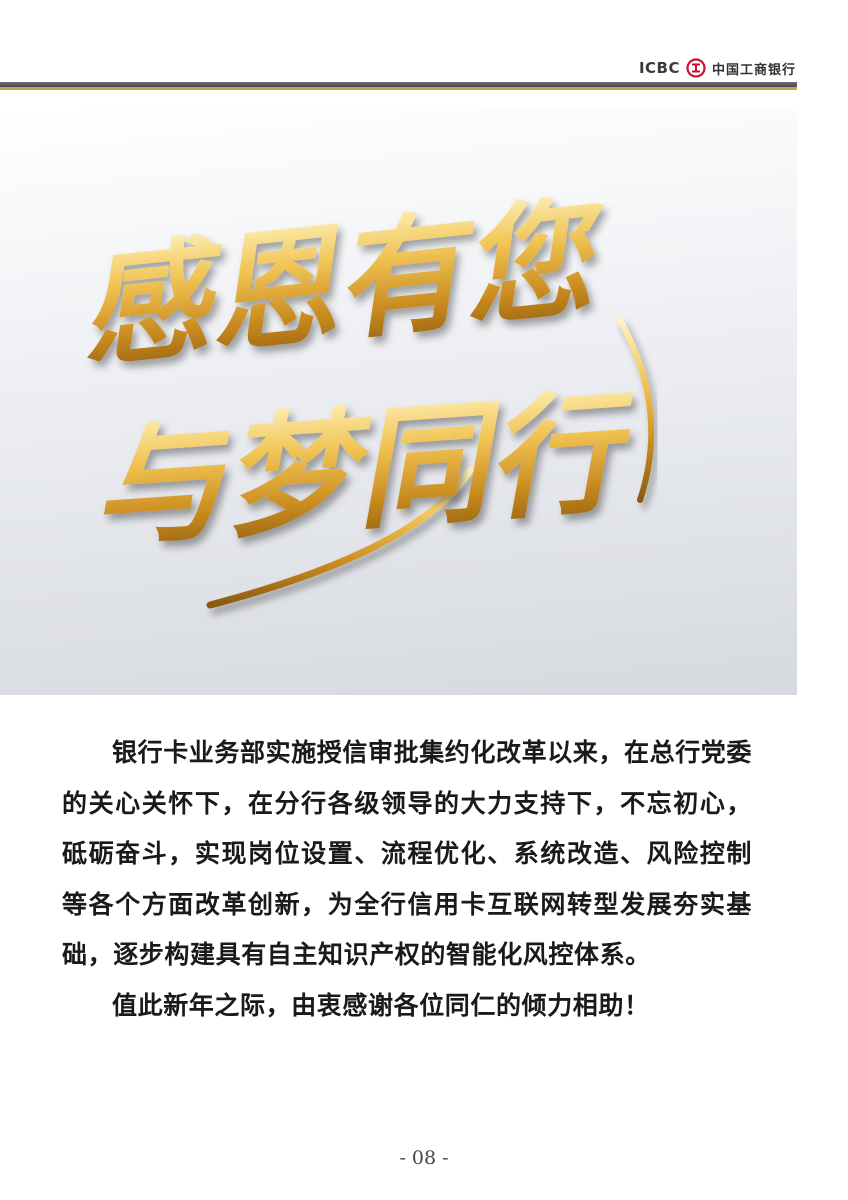  I want to click on header-divider-grey, so click(398, 84).